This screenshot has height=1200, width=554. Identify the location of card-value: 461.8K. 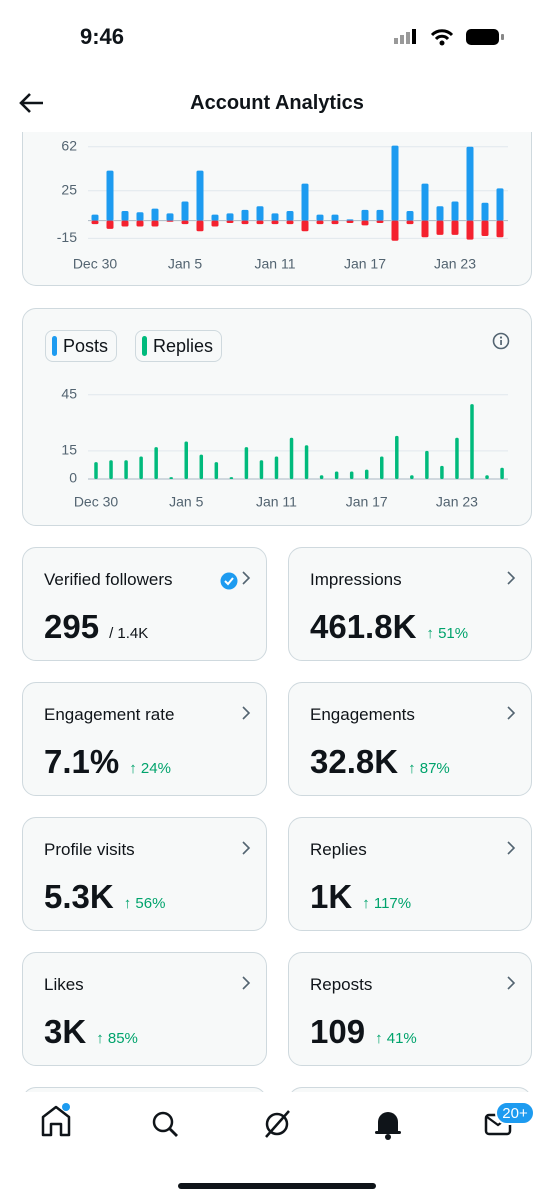
(363, 626).